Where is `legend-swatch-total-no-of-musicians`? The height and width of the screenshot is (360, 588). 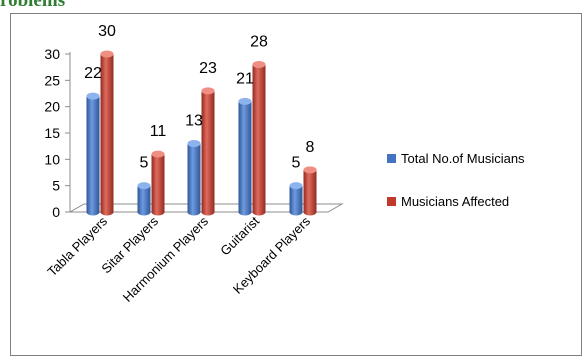
legend-swatch-total-no-of-musicians is located at coordinates (391, 158).